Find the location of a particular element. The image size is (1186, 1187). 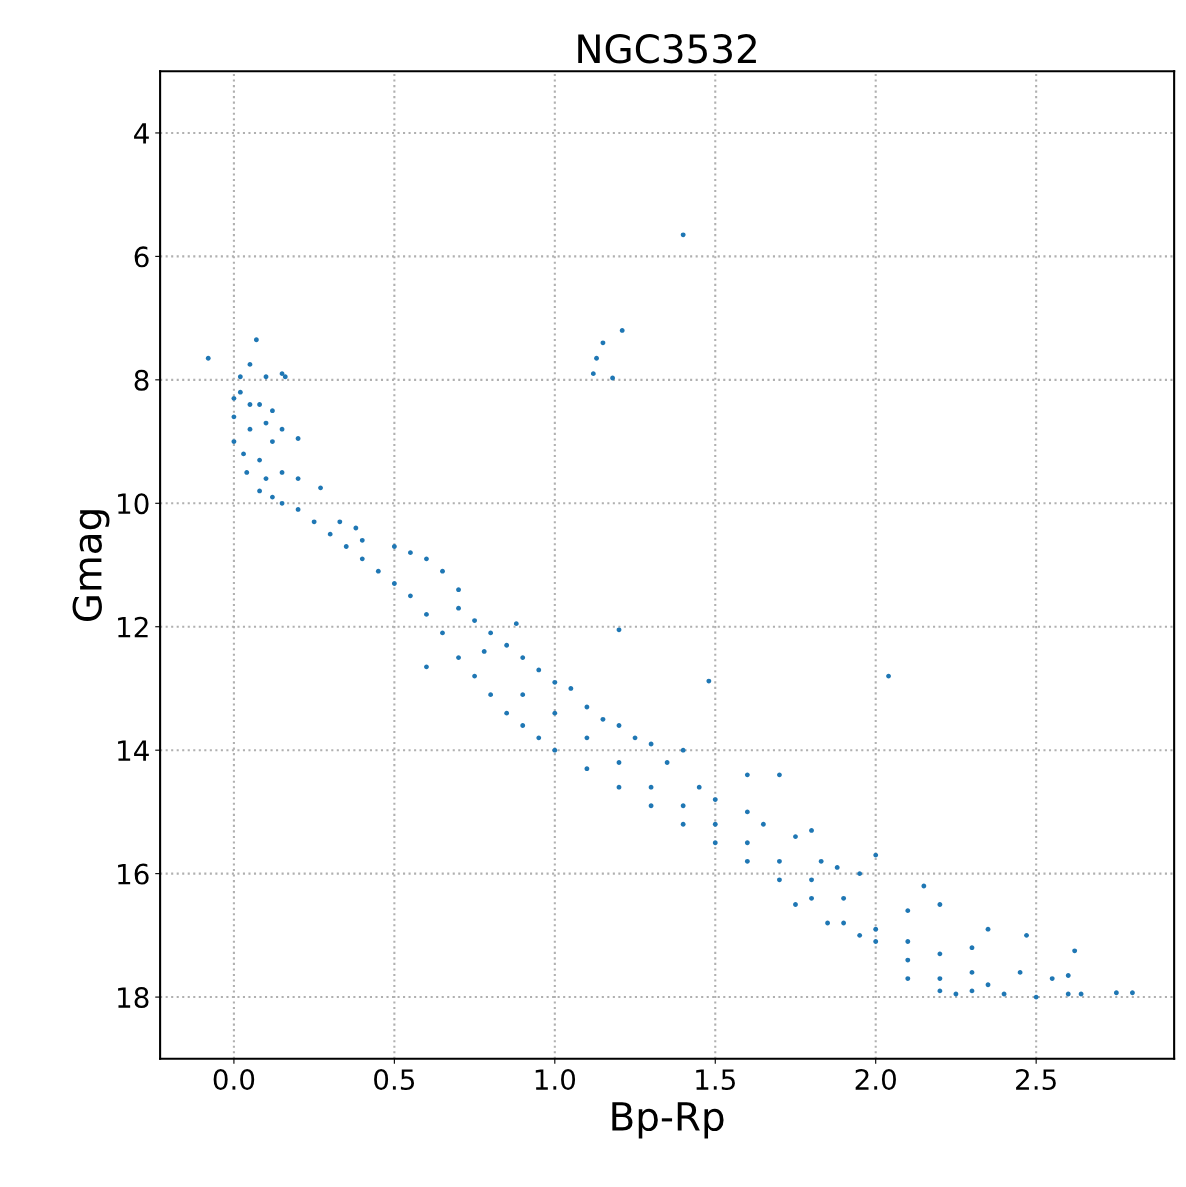

x-tick-label: 2.5 is located at coordinates (1036, 1080).